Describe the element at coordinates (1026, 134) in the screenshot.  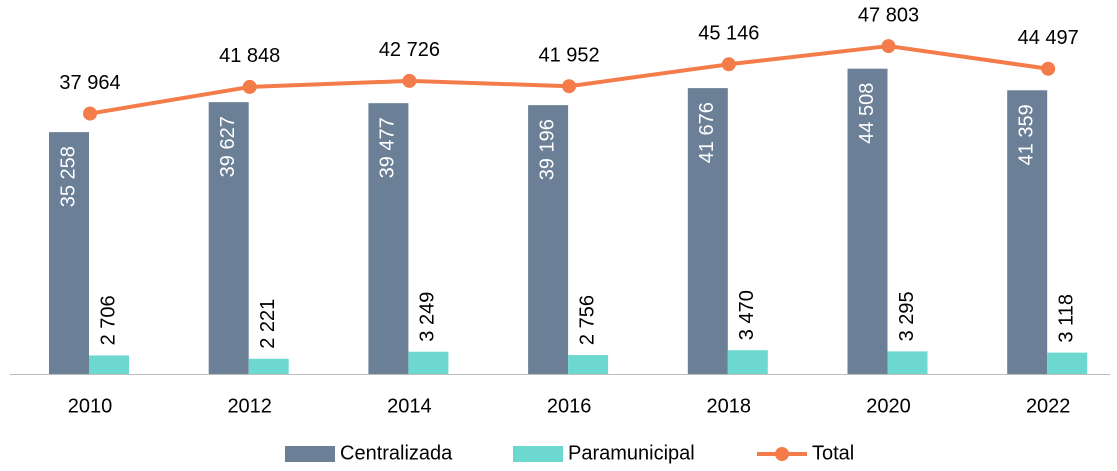
I see `bar-value-label: 41 359` at that location.